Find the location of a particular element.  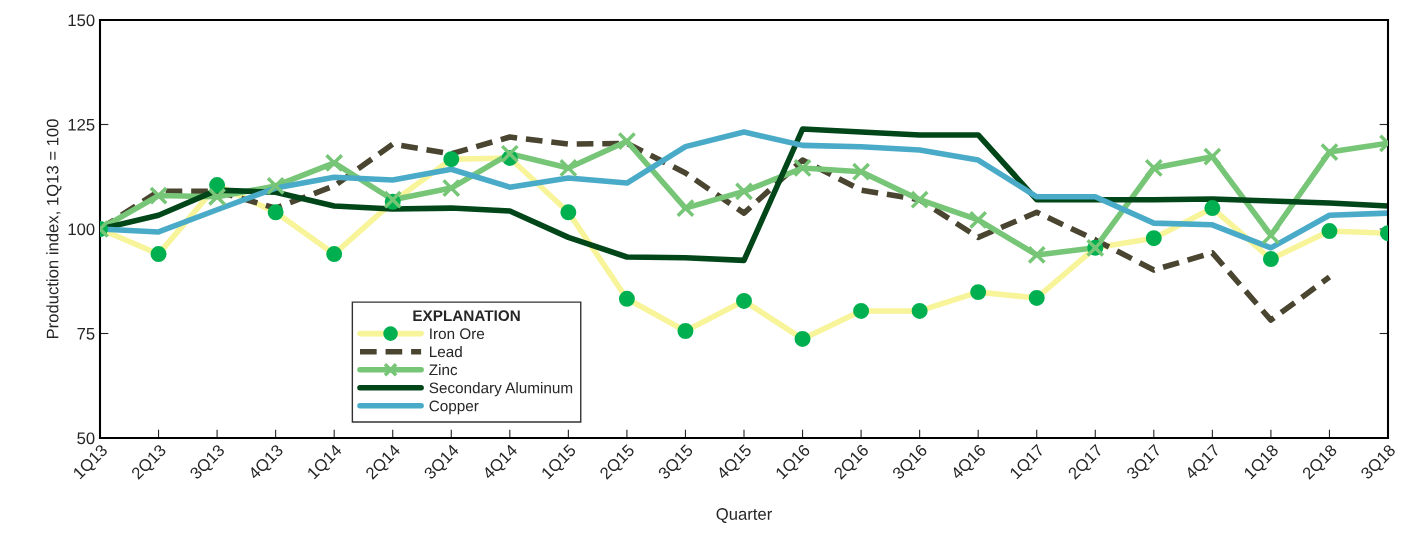

y-tick-label: 125 is located at coordinates (81, 124).